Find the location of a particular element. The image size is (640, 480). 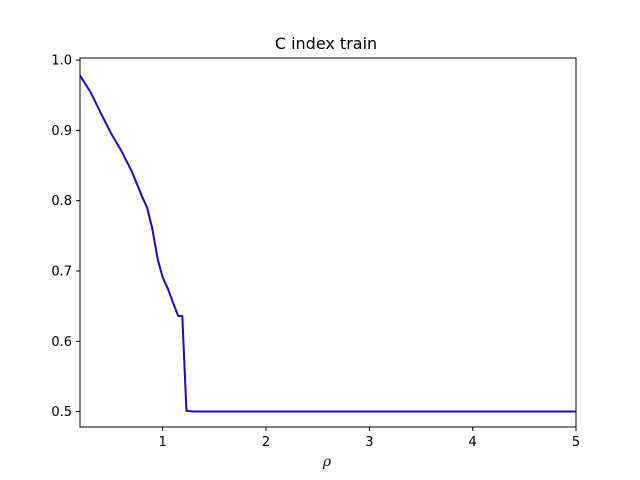

x-tick-label: 1 is located at coordinates (163, 442).